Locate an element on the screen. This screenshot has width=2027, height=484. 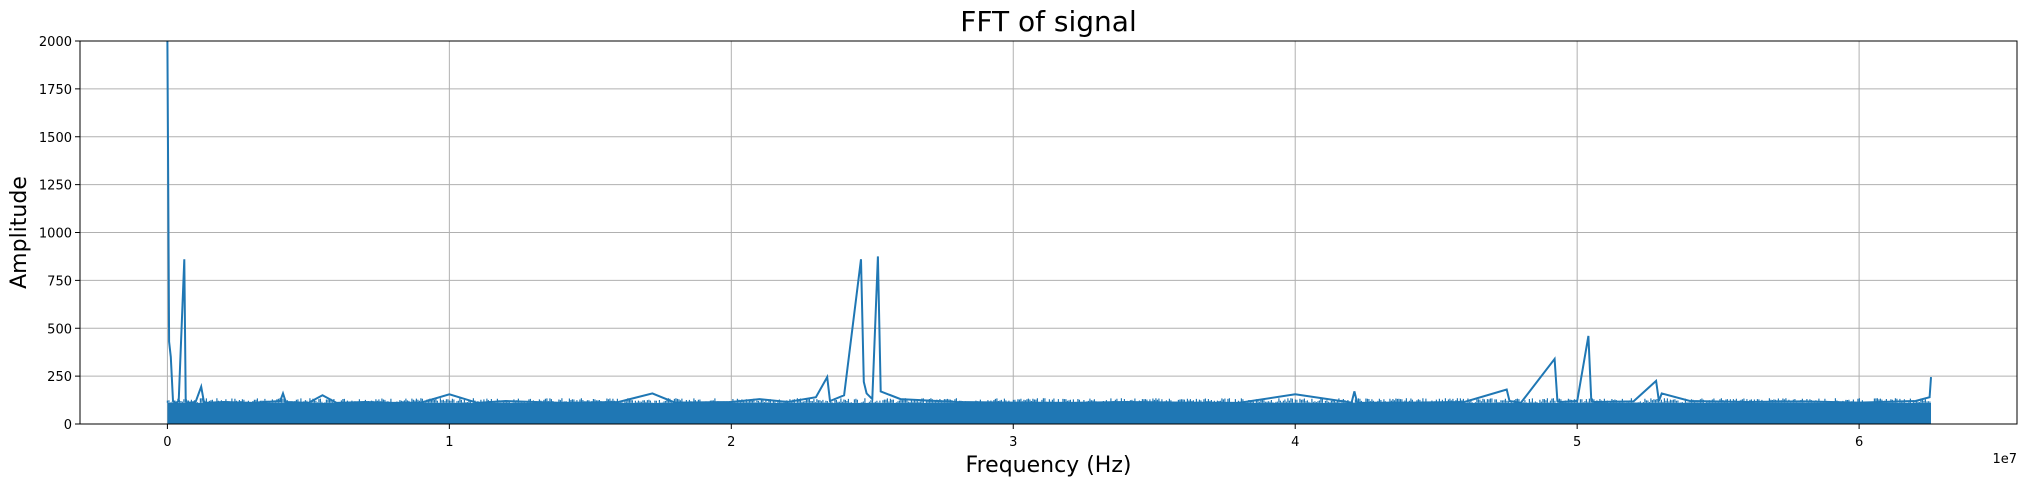
x-axis-offset-label: 1e7 is located at coordinates (2004, 459).